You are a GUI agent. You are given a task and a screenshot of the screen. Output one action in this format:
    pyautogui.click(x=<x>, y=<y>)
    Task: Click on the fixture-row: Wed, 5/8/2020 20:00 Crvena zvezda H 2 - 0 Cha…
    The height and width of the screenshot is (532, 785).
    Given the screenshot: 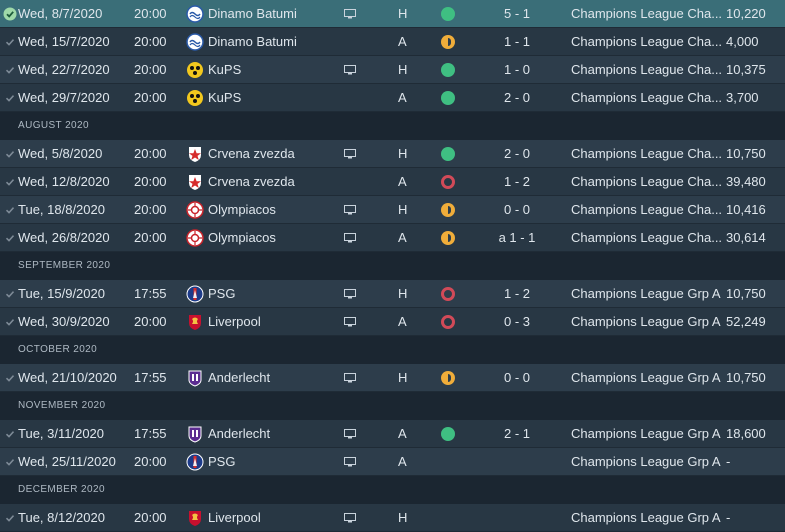 What is the action you would take?
    pyautogui.click(x=392, y=154)
    